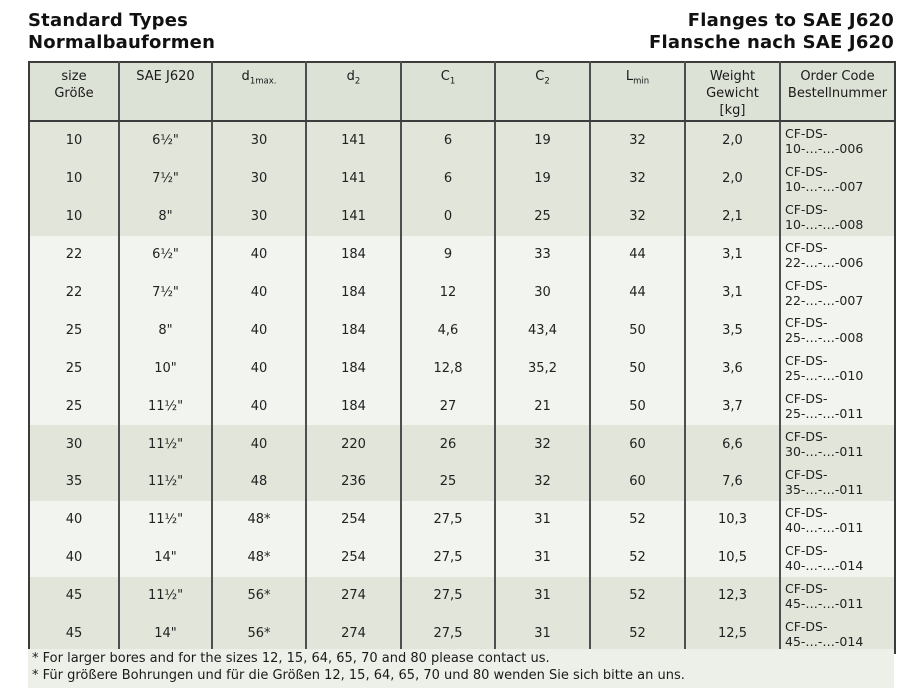 The width and height of the screenshot is (922, 692). What do you see at coordinates (837, 76) in the screenshot?
I see `header-line: Order Code` at bounding box center [837, 76].